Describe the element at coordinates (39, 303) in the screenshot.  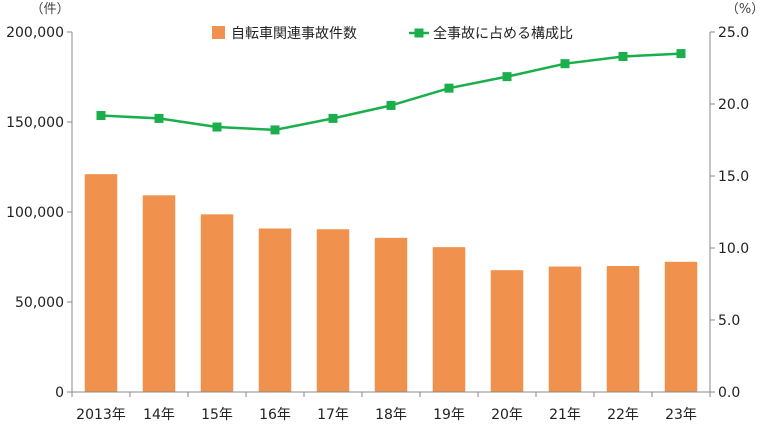
I see `left-tick-label: 50,000` at that location.